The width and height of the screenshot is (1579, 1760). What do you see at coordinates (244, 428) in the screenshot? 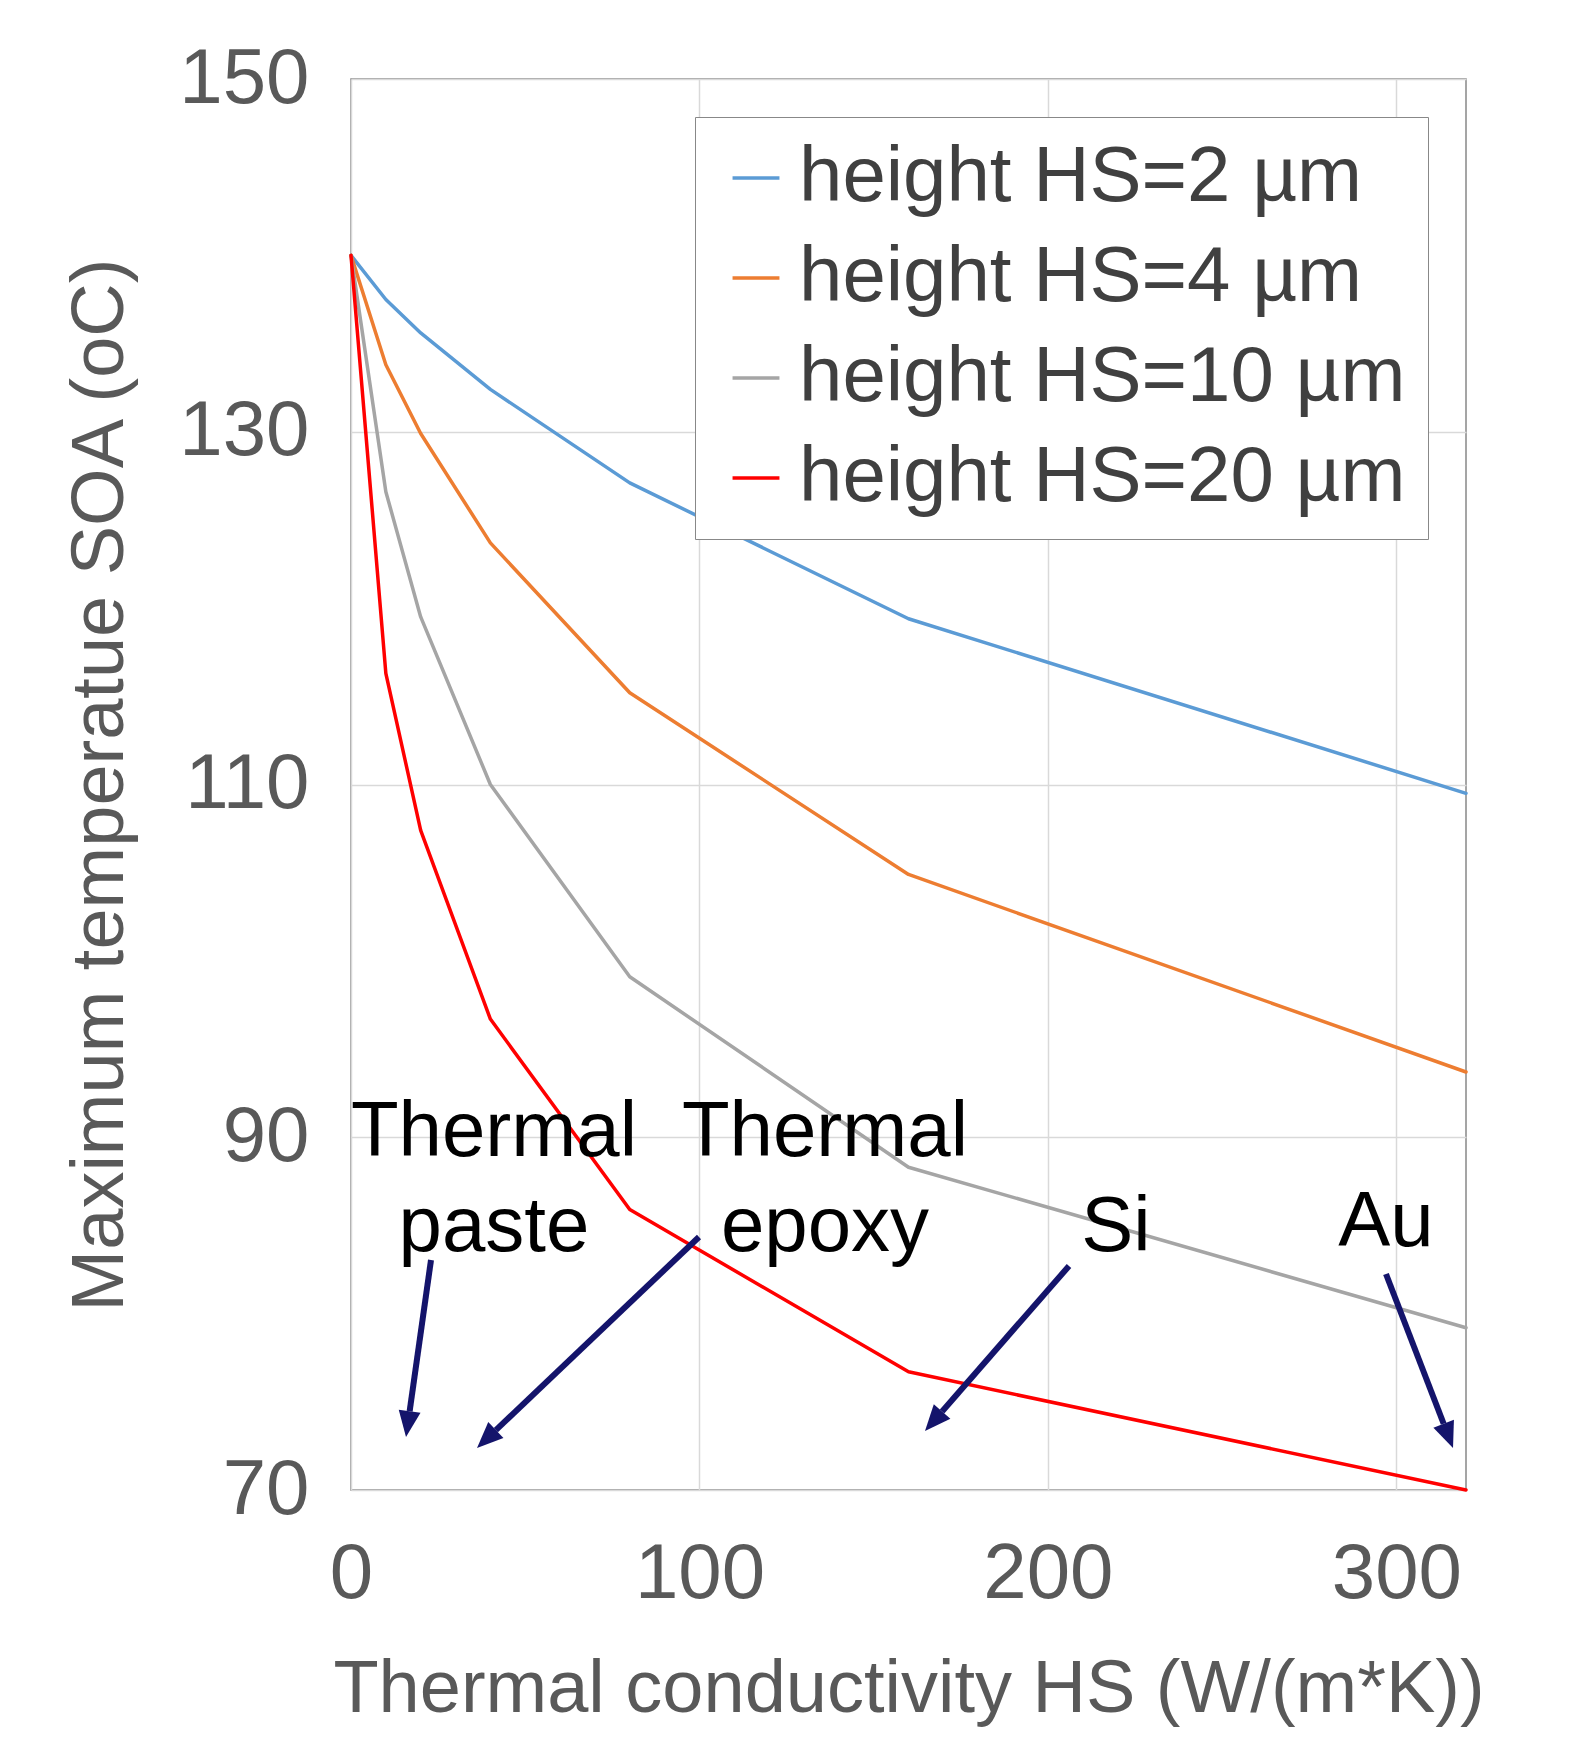
I see `y-tick-label: 130` at bounding box center [244, 428].